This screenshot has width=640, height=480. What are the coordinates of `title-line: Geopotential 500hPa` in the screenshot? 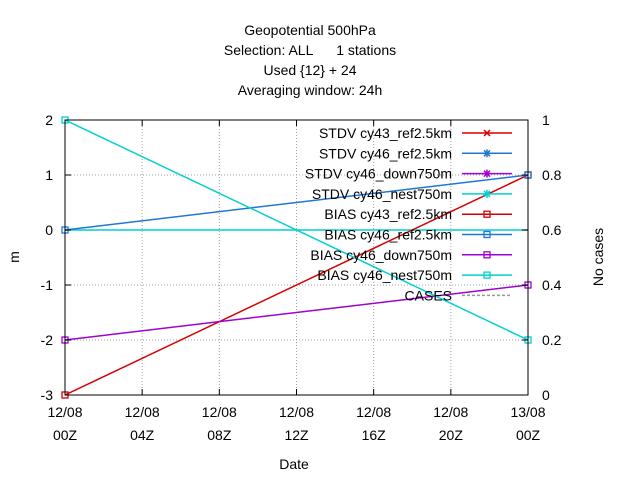 It's located at (310, 30).